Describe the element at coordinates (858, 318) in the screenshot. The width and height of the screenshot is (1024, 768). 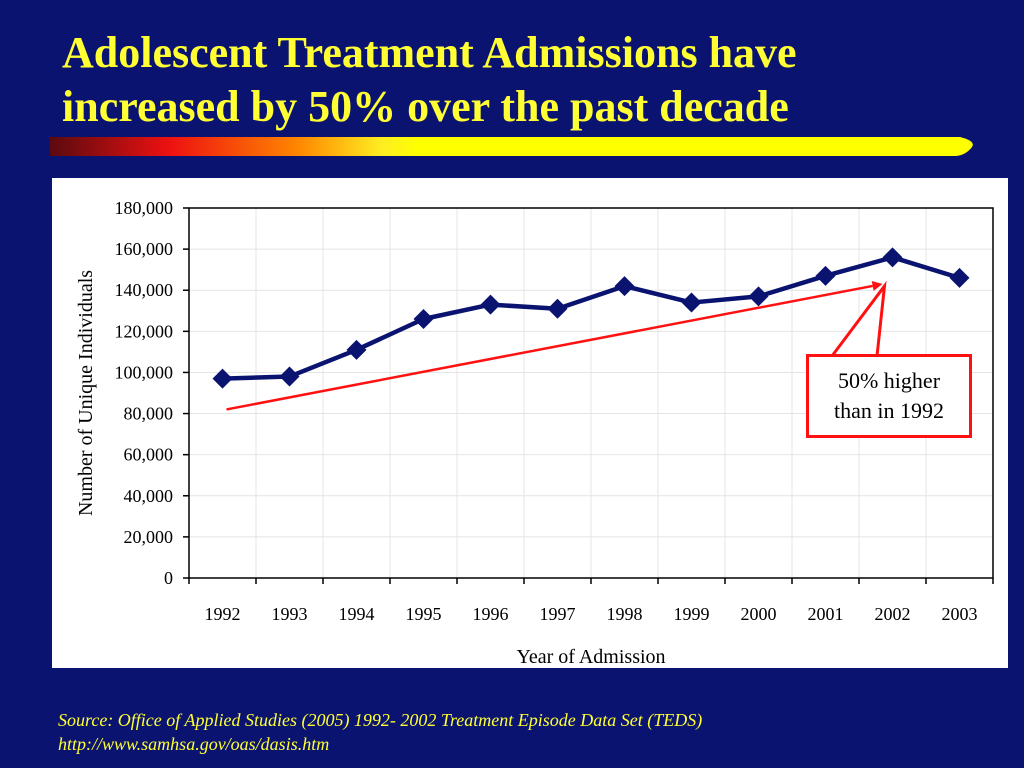
I see `callout-pointer` at that location.